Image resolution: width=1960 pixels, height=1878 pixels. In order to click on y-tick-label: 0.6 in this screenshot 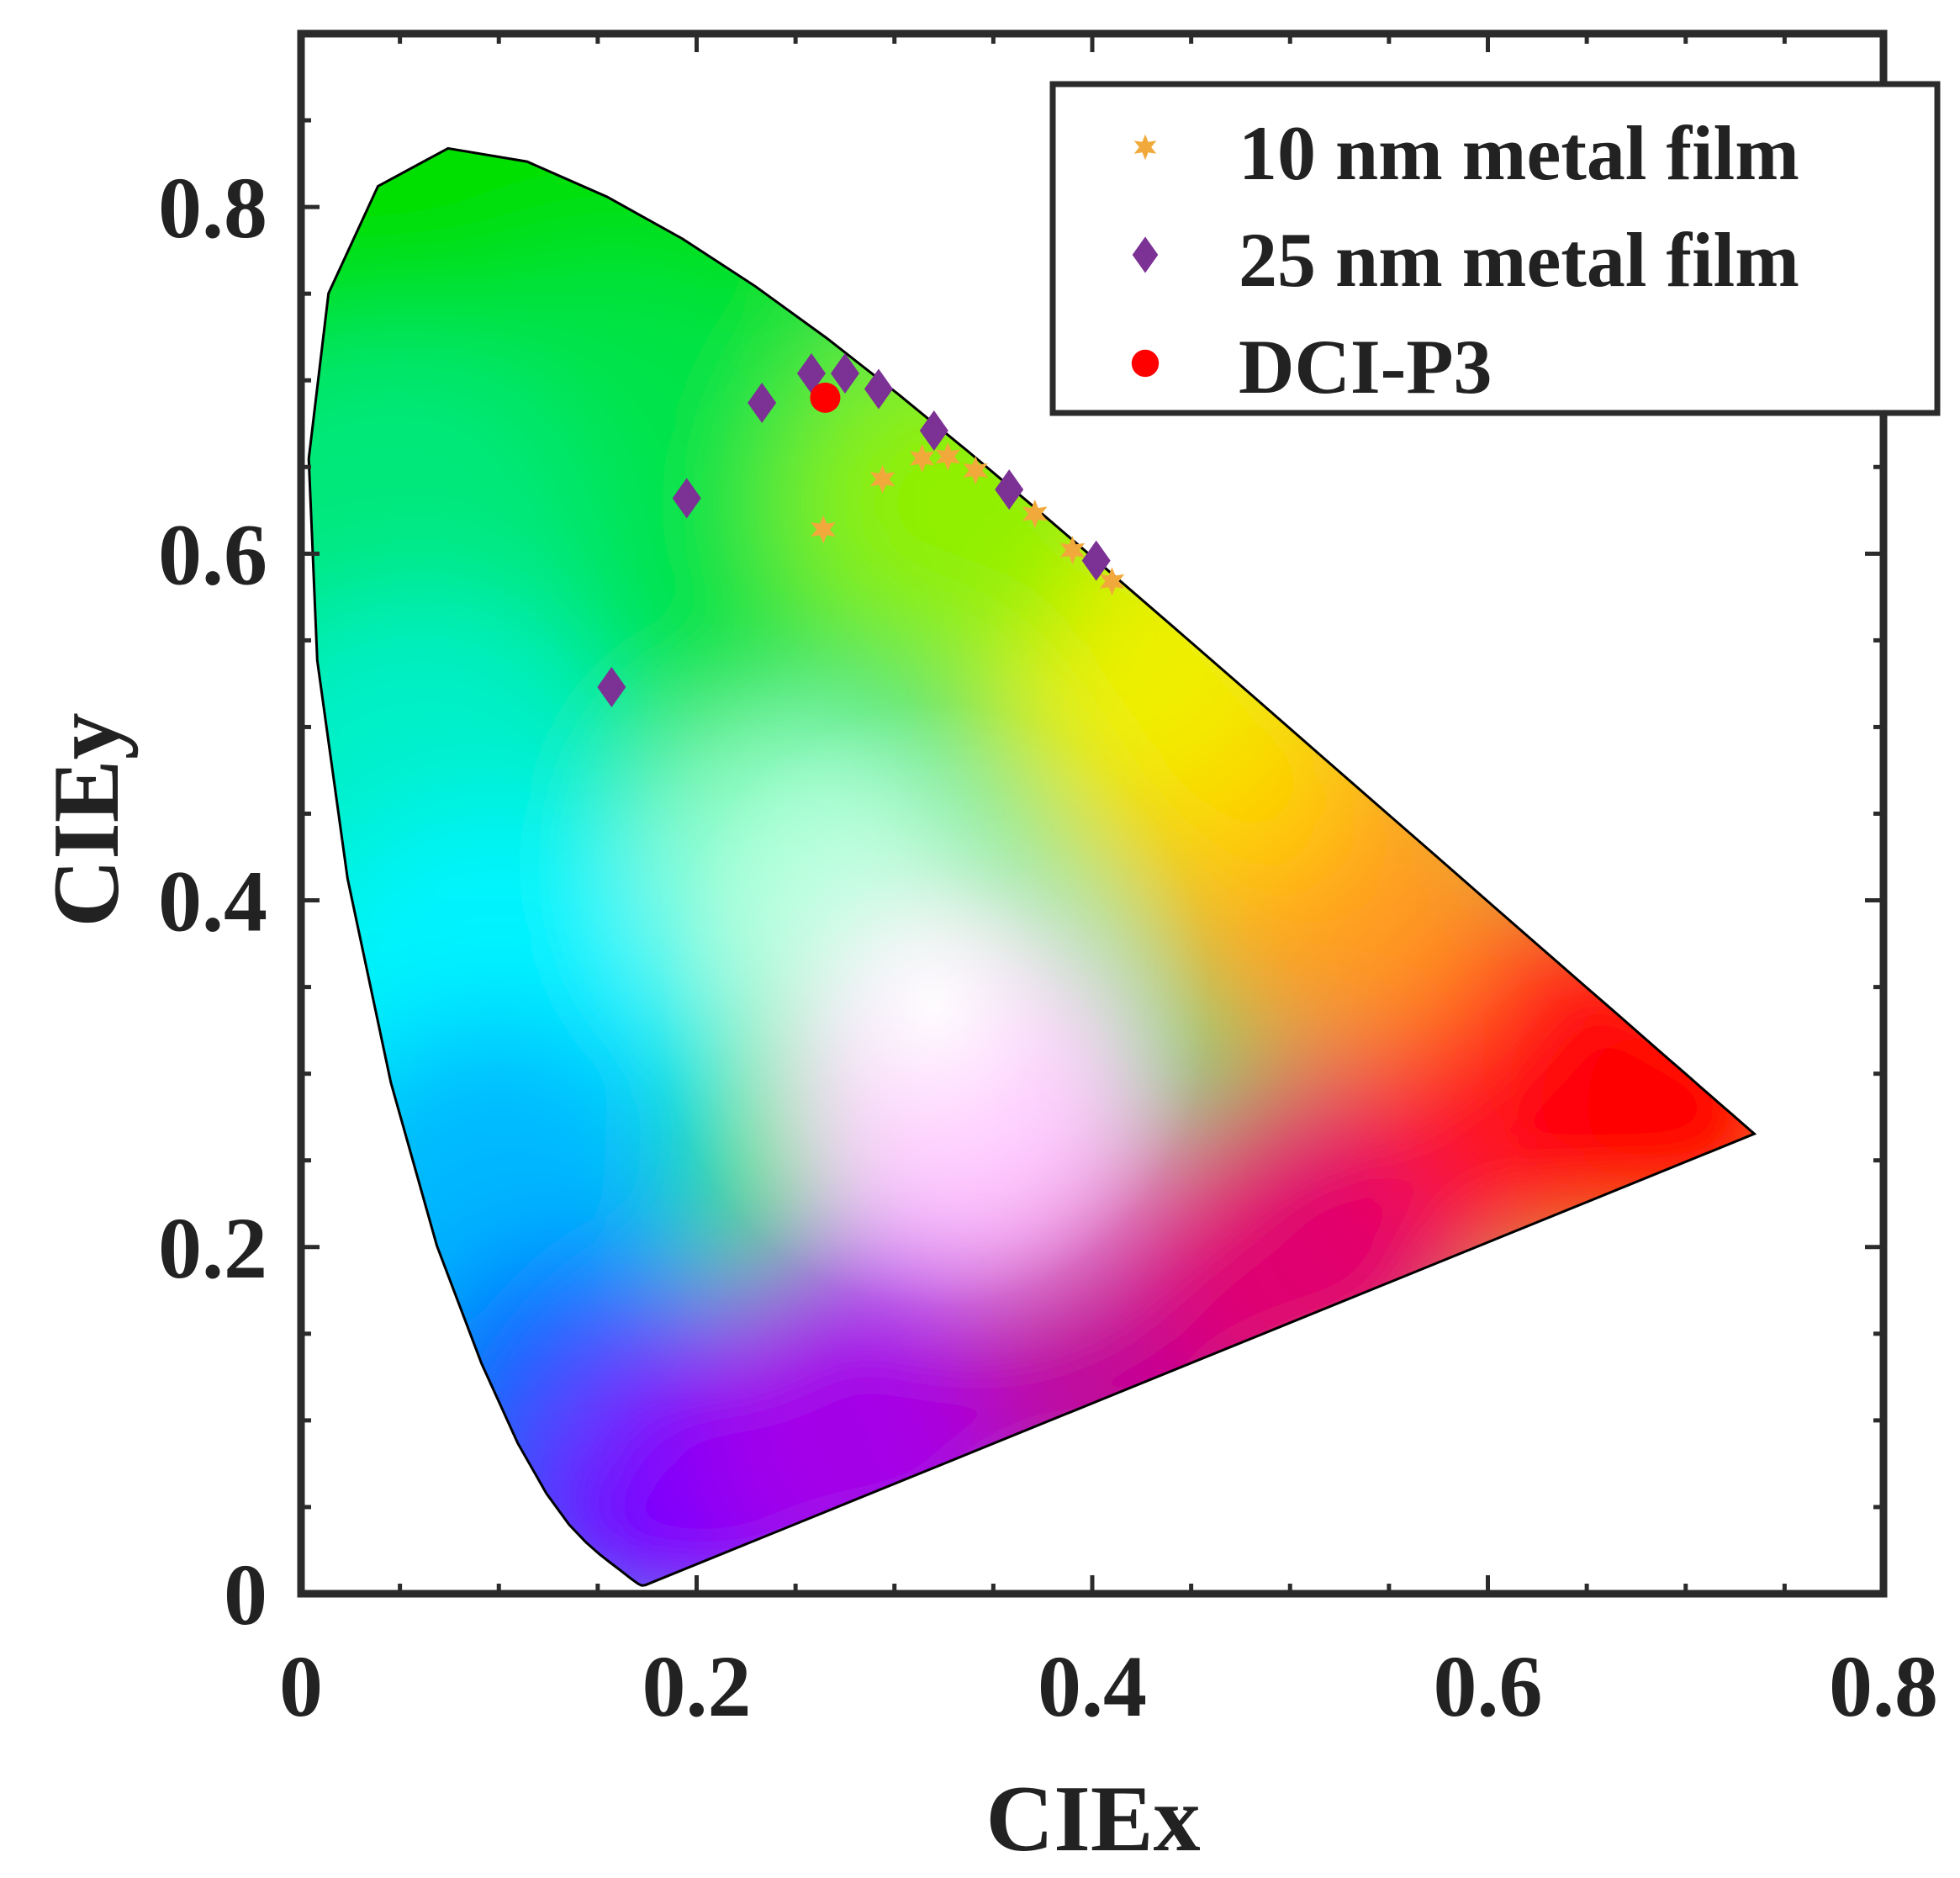, I will do `click(212, 554)`.